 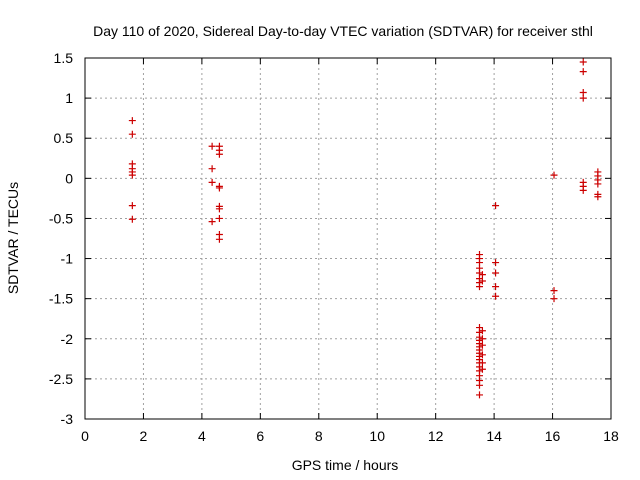 What do you see at coordinates (64, 58) in the screenshot?
I see `y-tick-label: 1.5` at bounding box center [64, 58].